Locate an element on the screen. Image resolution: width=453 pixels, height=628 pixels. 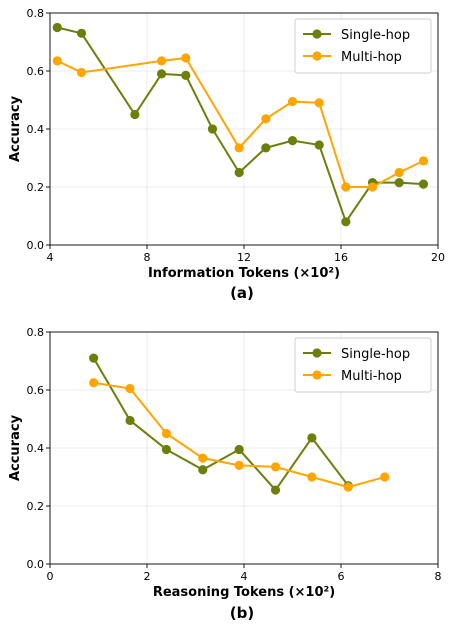
series-line is located at coordinates (221, 424).